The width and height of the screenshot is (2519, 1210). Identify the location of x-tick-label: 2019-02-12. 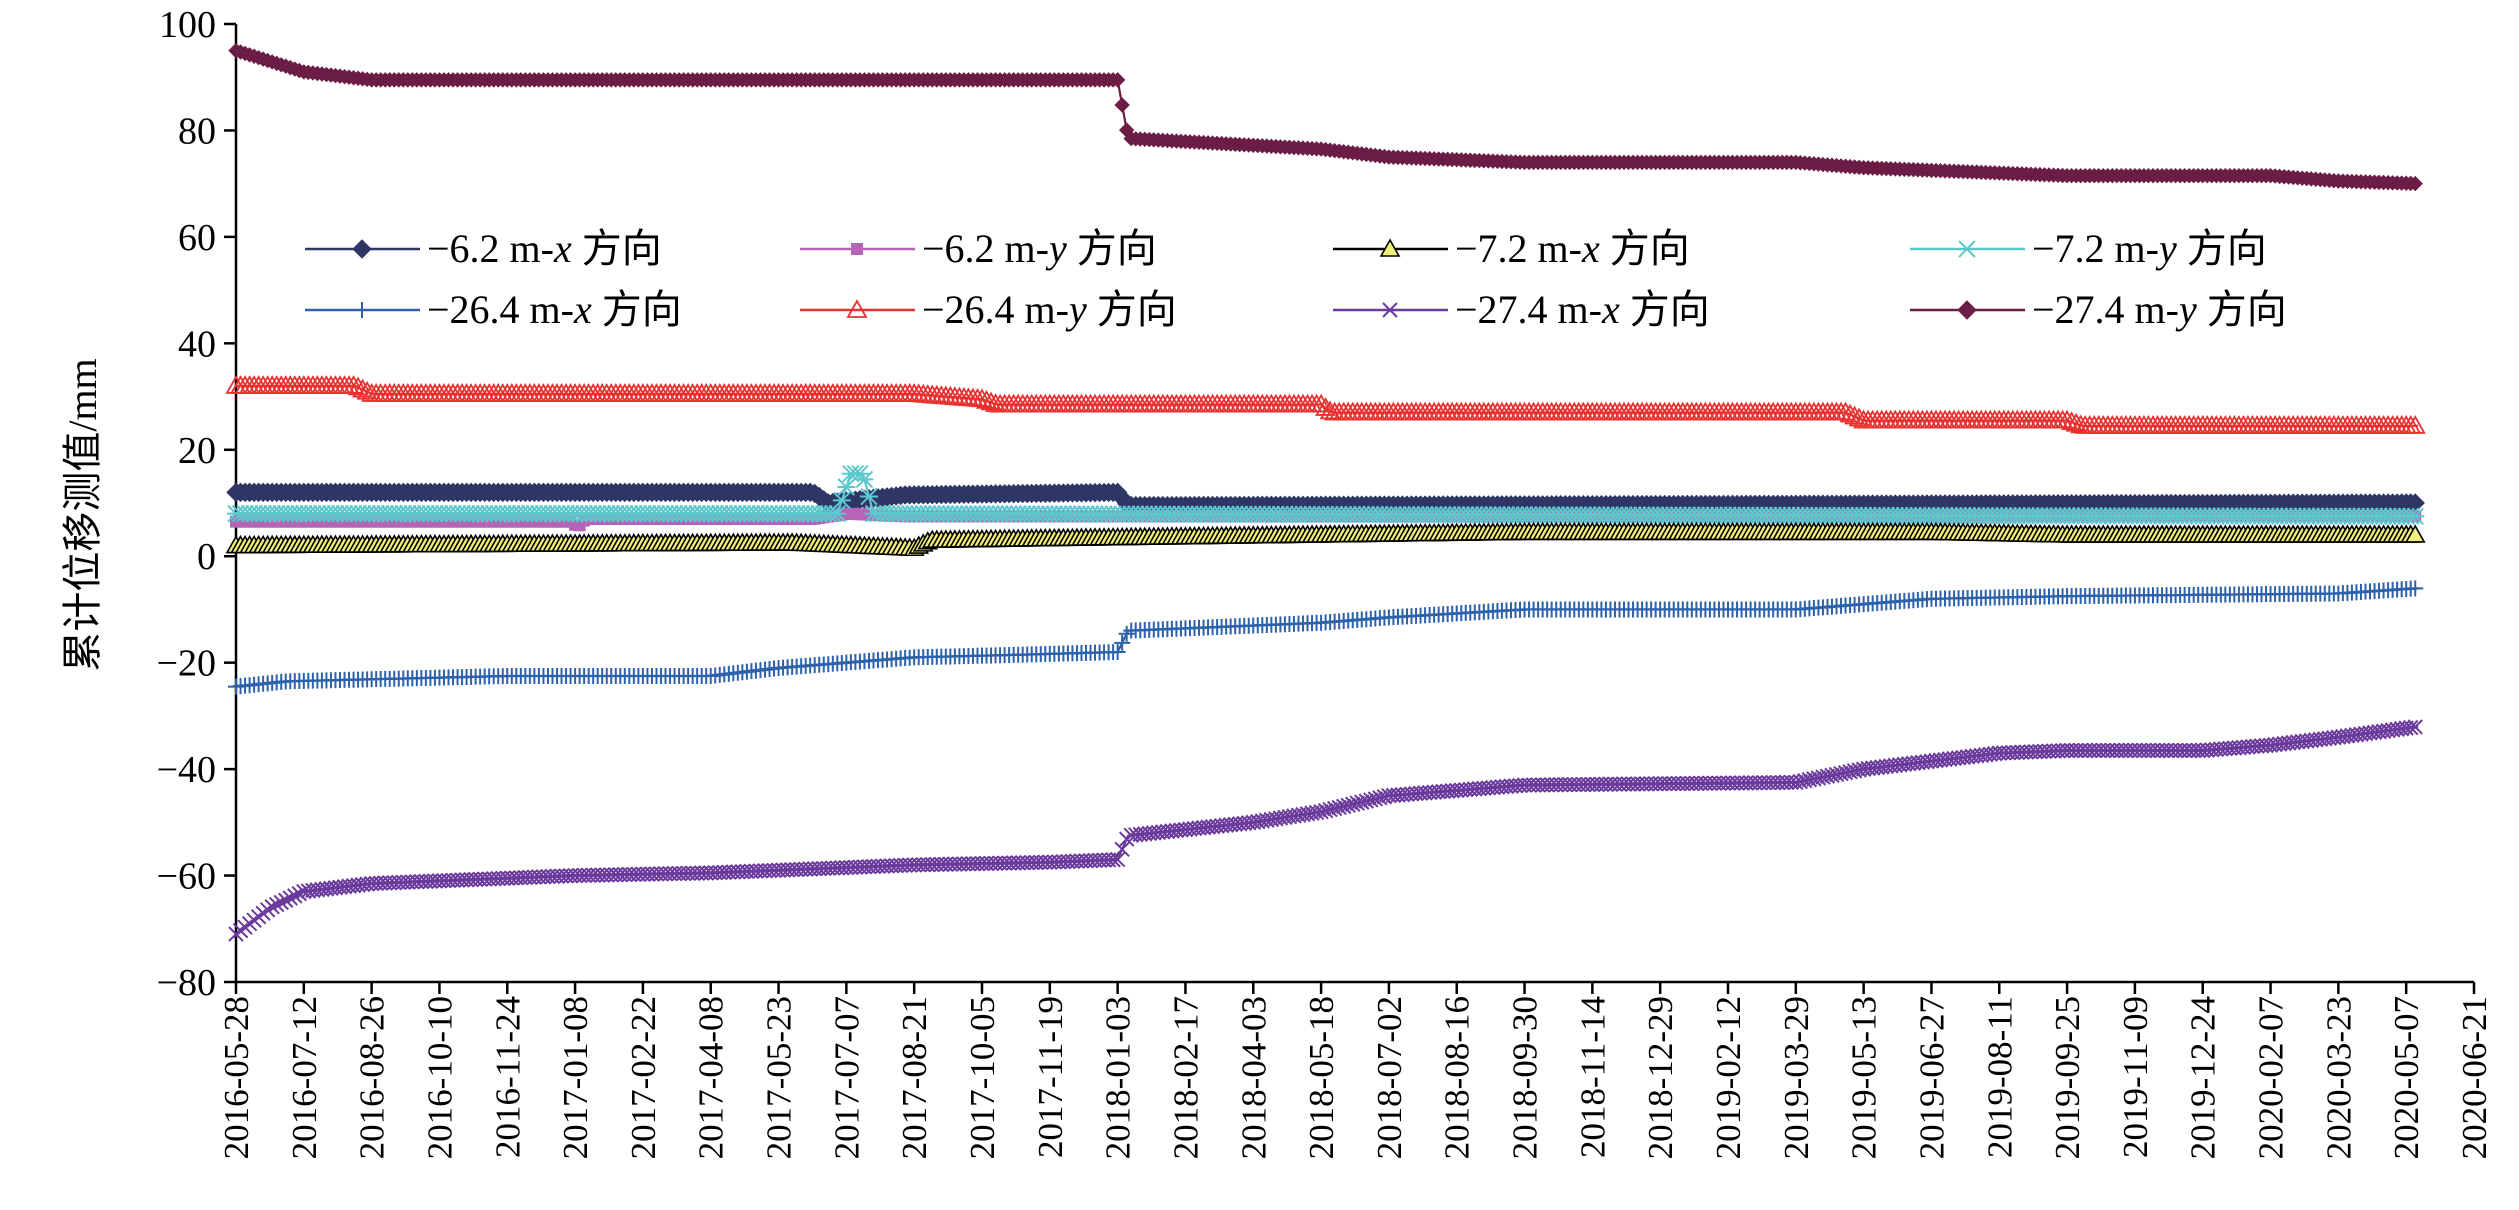
(1728, 1077).